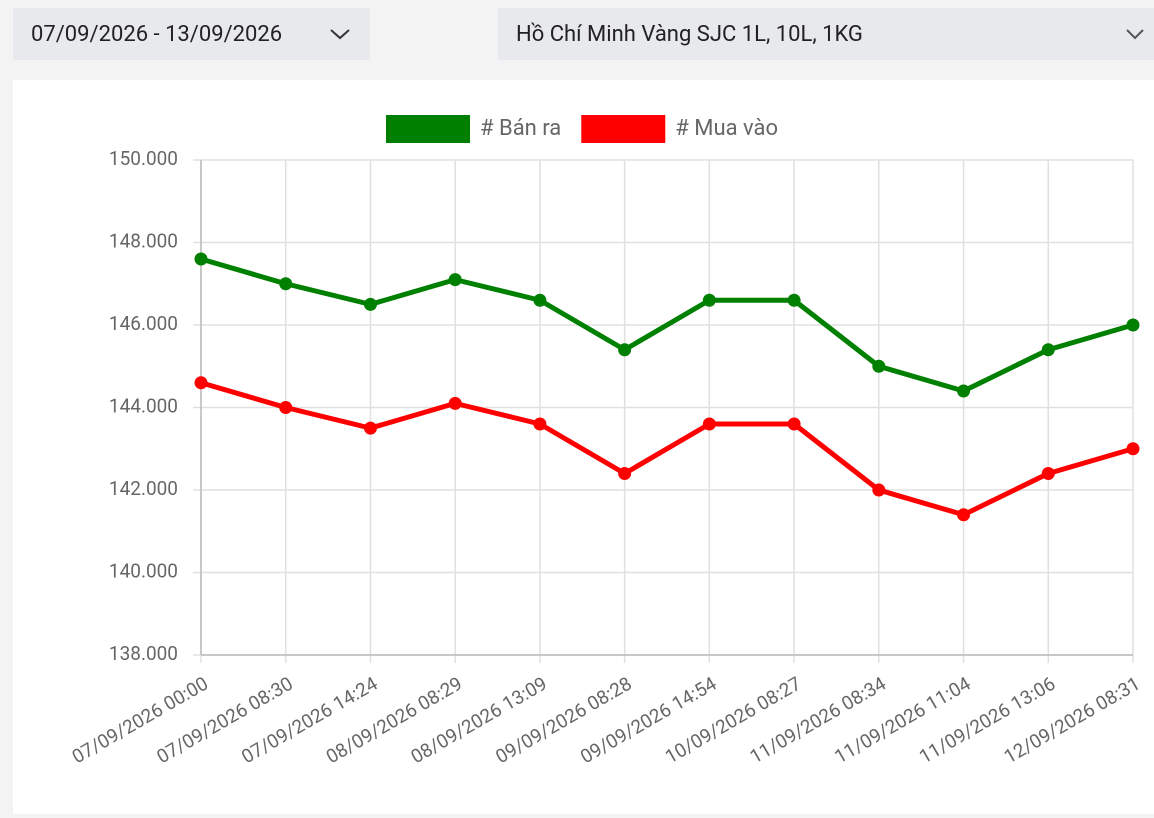 Image resolution: width=1154 pixels, height=818 pixels. Describe the element at coordinates (143, 488) in the screenshot. I see `y-tick-label: 142.000` at that location.